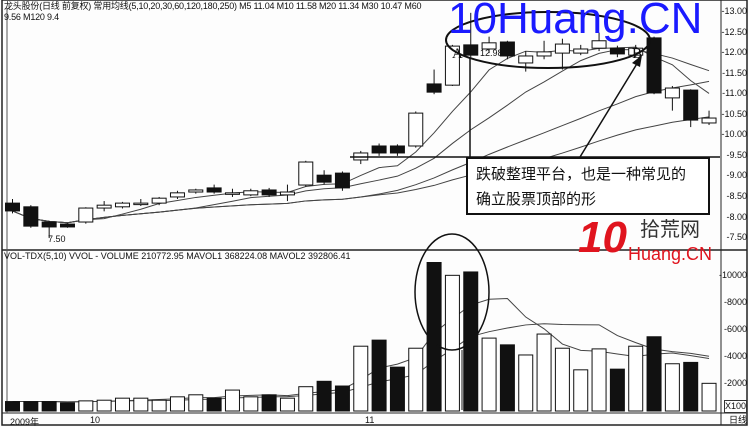 The image size is (749, 427). What do you see at coordinates (637, 61) in the screenshot?
I see `arrow-head` at bounding box center [637, 61].